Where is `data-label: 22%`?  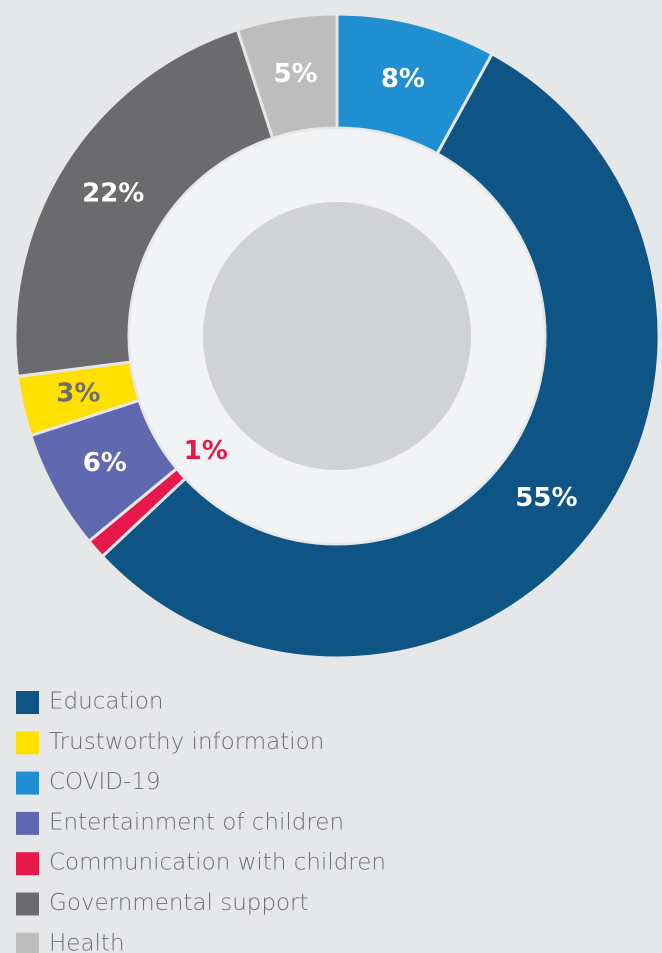
data-label: 22% is located at coordinates (113, 194).